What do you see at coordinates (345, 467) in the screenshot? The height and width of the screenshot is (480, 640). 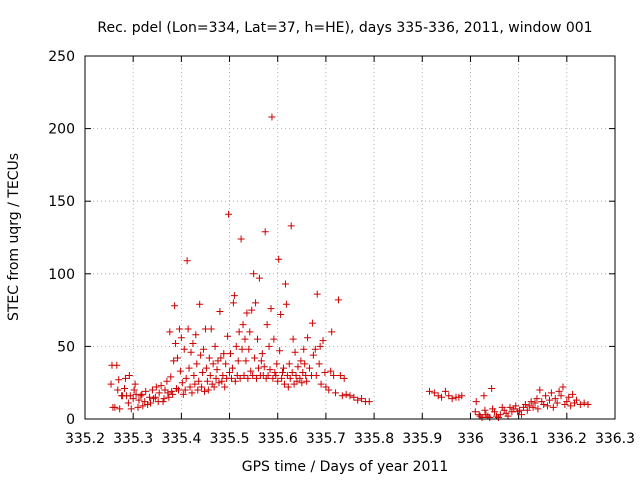 I see `x-axis-label: GPS time / Days of year 2011` at bounding box center [345, 467].